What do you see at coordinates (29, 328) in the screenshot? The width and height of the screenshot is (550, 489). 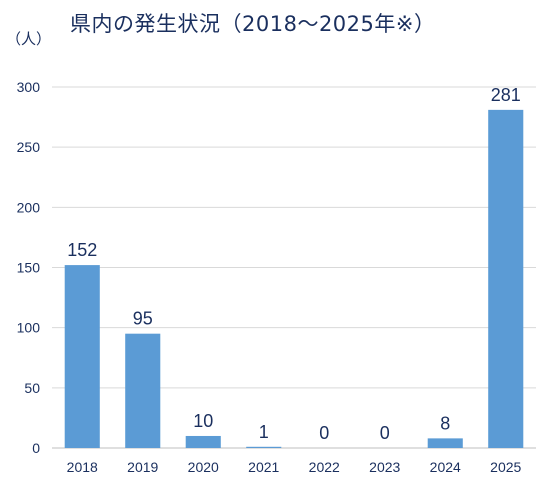 I see `y-tick-label: 100` at bounding box center [29, 328].